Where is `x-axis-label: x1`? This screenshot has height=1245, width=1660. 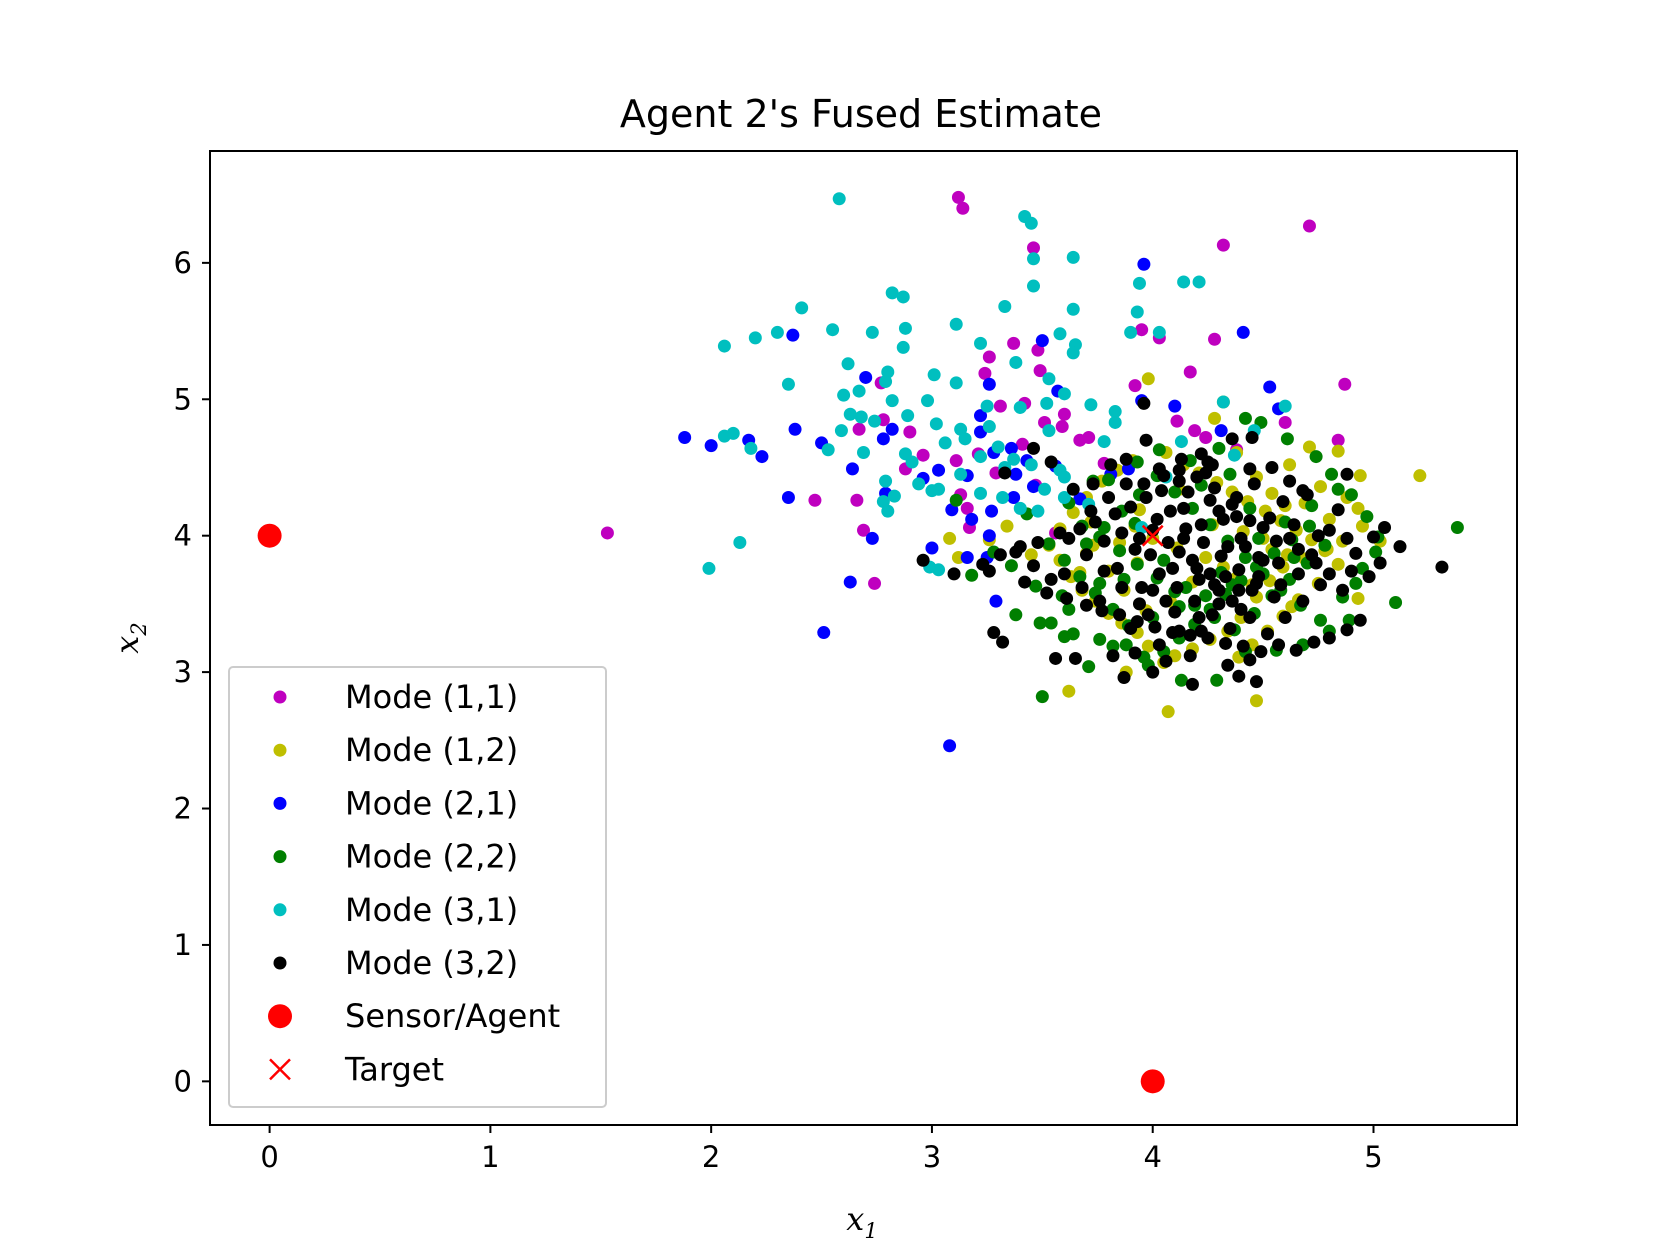
x-axis-label: x1 is located at coordinates (861, 1221).